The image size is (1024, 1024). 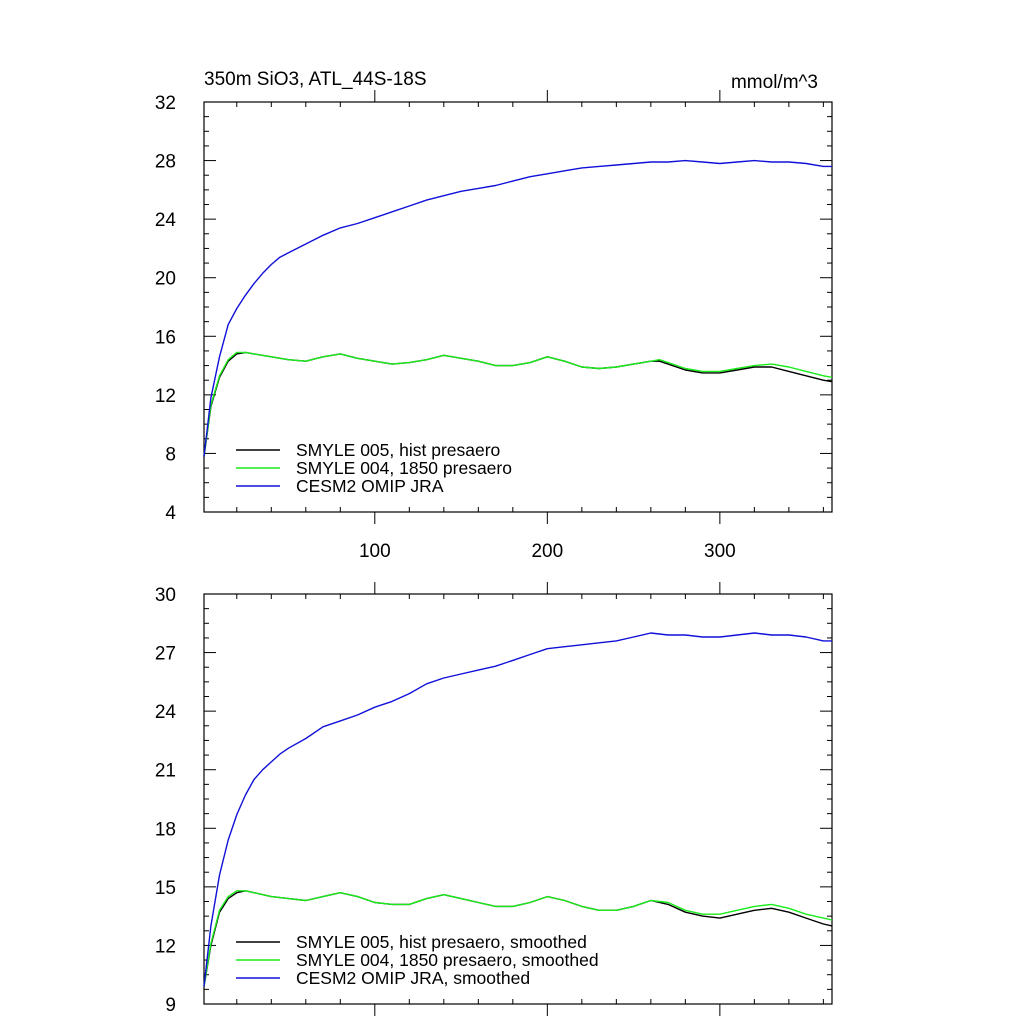 What do you see at coordinates (404, 468) in the screenshot?
I see `top-legend-label-2: SMYLE 004, 1850 presaero` at bounding box center [404, 468].